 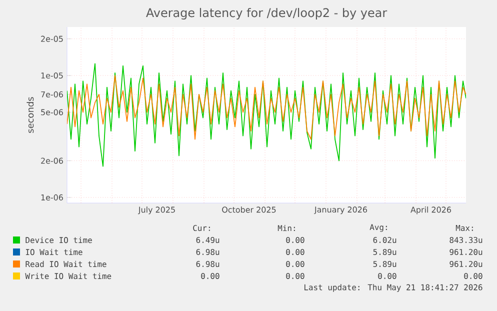 I want to click on chart-title: Average latency for /dev/loop2 - by year, so click(x=267, y=14).